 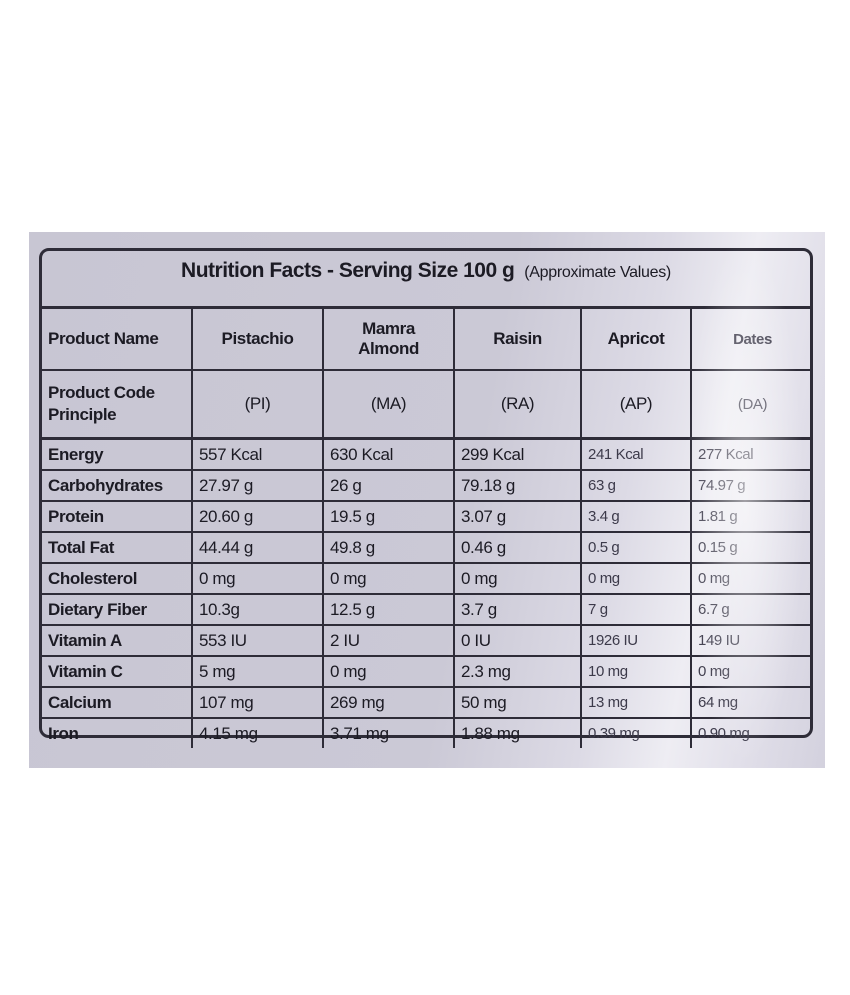 What do you see at coordinates (636, 702) in the screenshot?
I see `nutrient-value: 13 mg` at bounding box center [636, 702].